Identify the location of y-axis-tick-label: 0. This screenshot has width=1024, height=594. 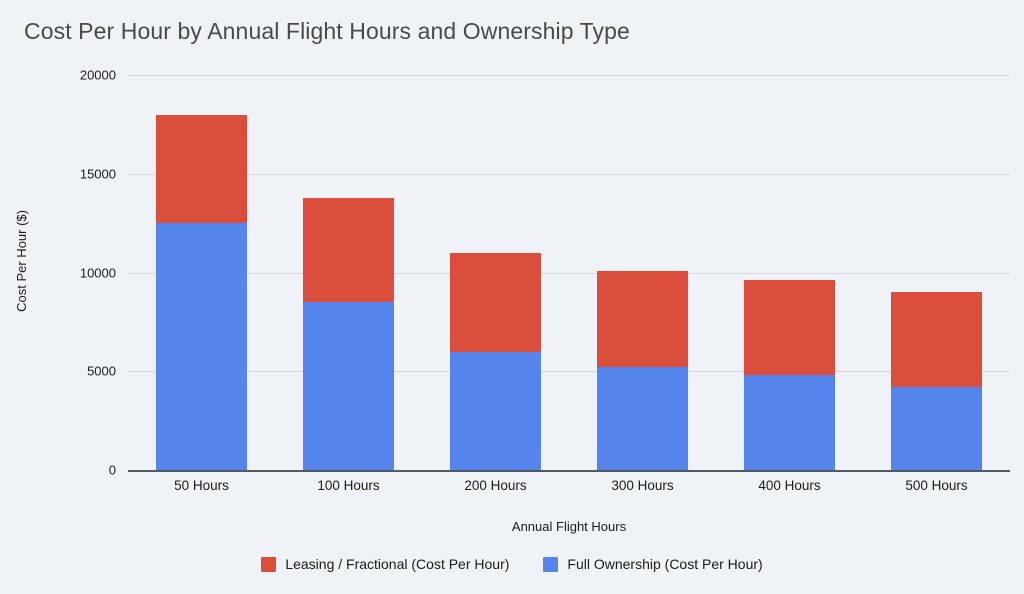
(112, 470).